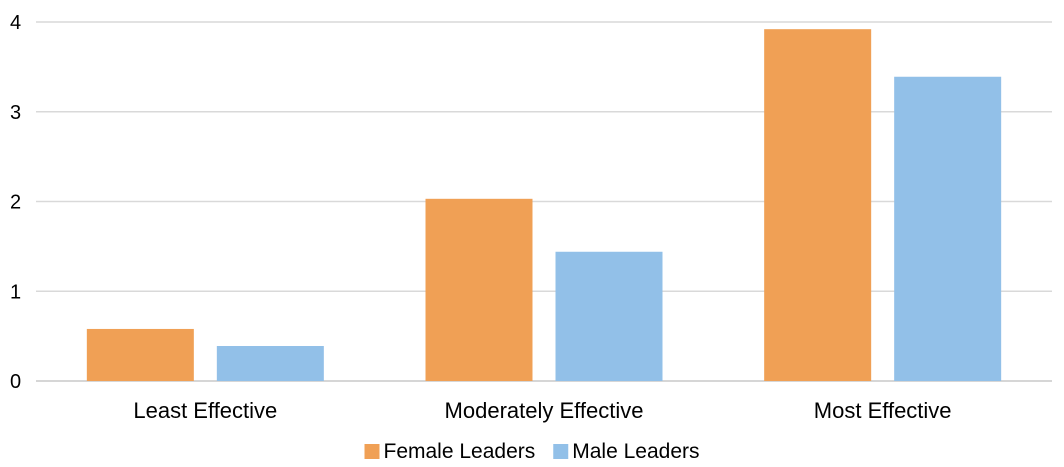 This screenshot has width=1064, height=467. What do you see at coordinates (15, 113) in the screenshot?
I see `y-tick-label-3: 3` at bounding box center [15, 113].